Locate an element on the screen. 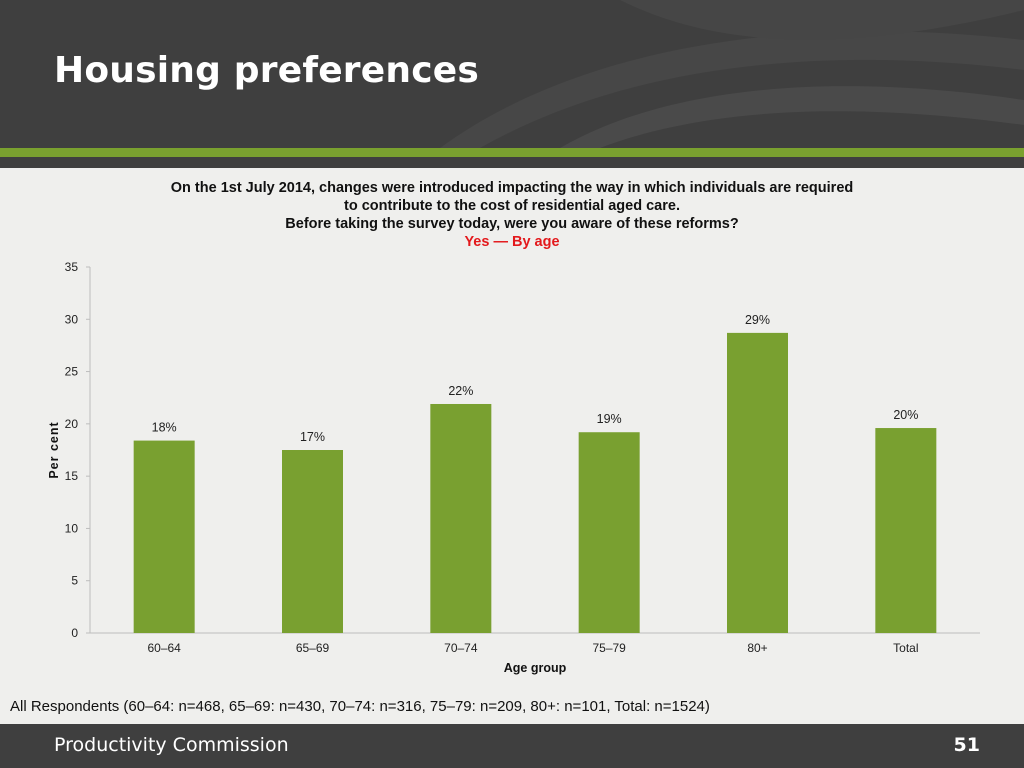  x-tick-label: 65–69 is located at coordinates (313, 648).